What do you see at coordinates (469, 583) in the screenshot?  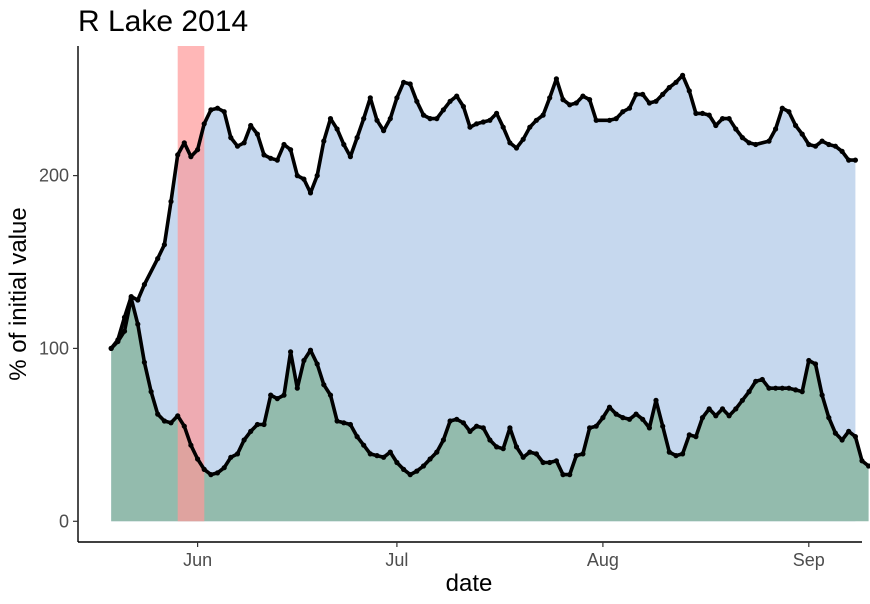 I see `x-axis-title: date` at bounding box center [469, 583].